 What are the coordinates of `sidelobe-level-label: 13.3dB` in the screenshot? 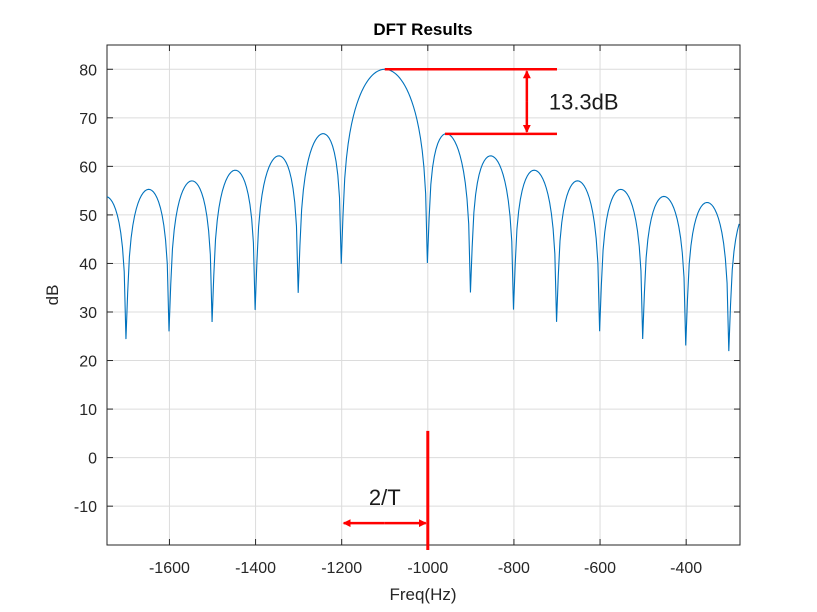 It's located at (584, 102).